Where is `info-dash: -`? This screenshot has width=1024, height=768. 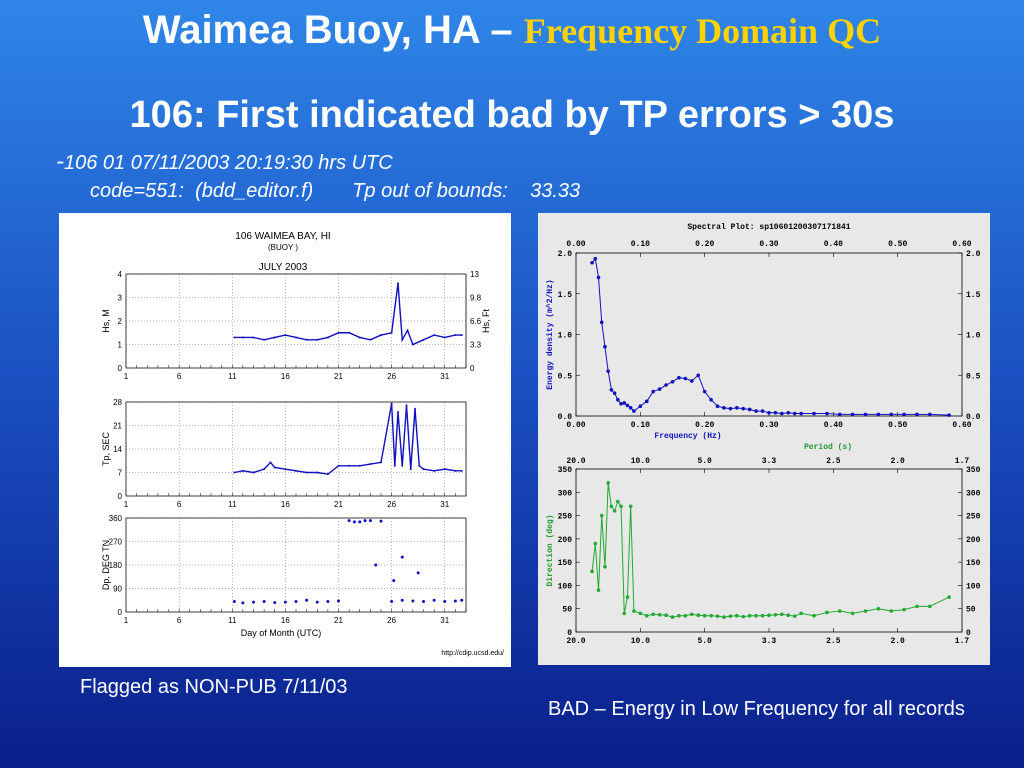 info-dash: - is located at coordinates (60, 161).